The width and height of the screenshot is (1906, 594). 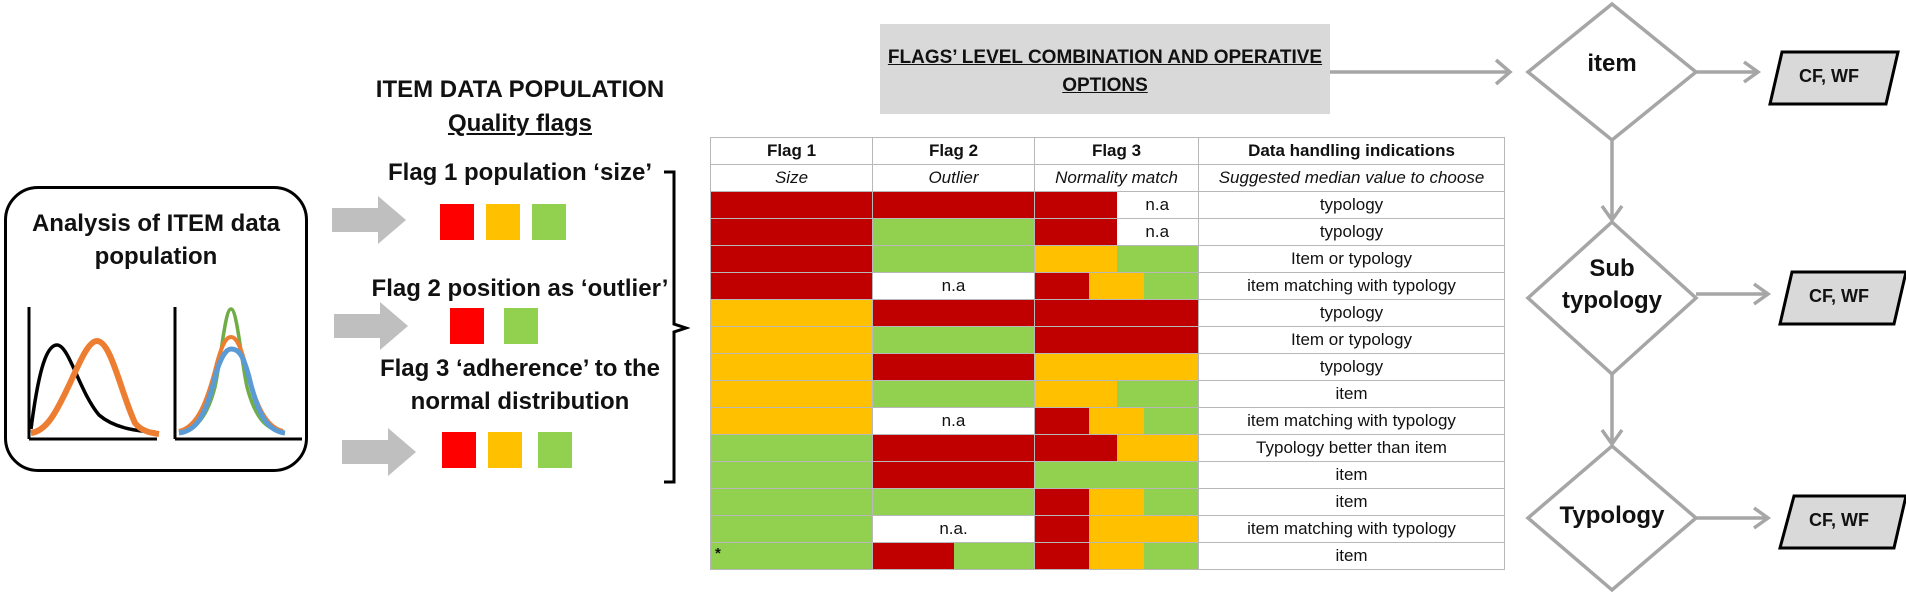 I want to click on orange-curve, so click(x=95, y=387).